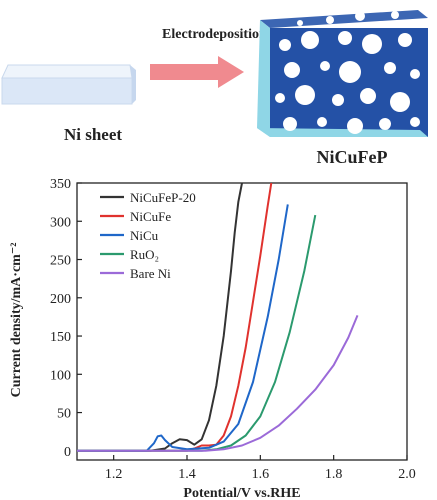  Describe the element at coordinates (114, 474) in the screenshot. I see `x-tick-label: 1.2` at that location.